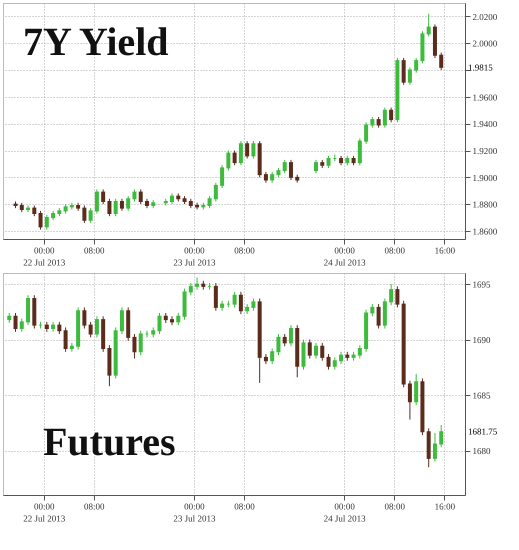 Image resolution: width=519 pixels, height=550 pixels. I want to click on y-tick-label: 2.0200, so click(485, 17).